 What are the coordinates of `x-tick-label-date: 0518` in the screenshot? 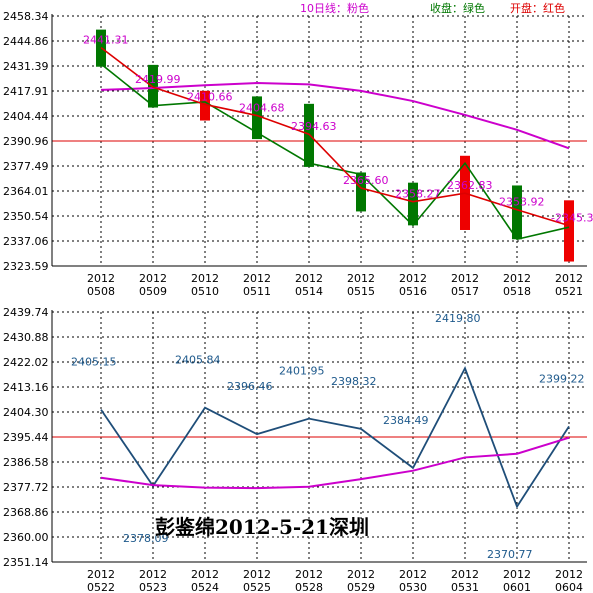 It's located at (517, 291).